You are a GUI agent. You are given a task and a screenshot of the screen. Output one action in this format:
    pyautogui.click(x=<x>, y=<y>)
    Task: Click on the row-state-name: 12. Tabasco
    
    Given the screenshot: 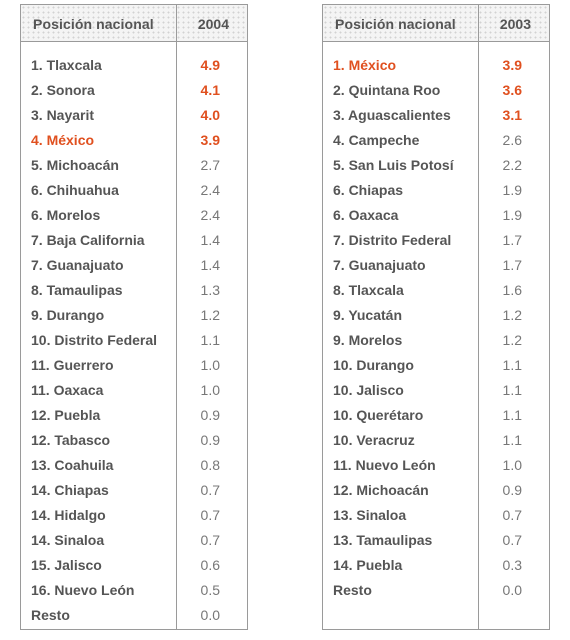 What is the action you would take?
    pyautogui.click(x=71, y=440)
    